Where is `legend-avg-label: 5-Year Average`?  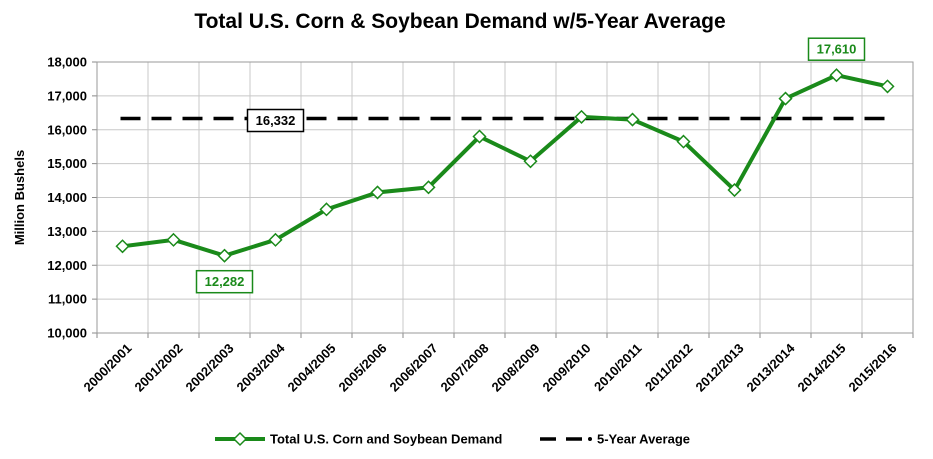
legend-avg-label: 5-Year Average is located at coordinates (643, 439).